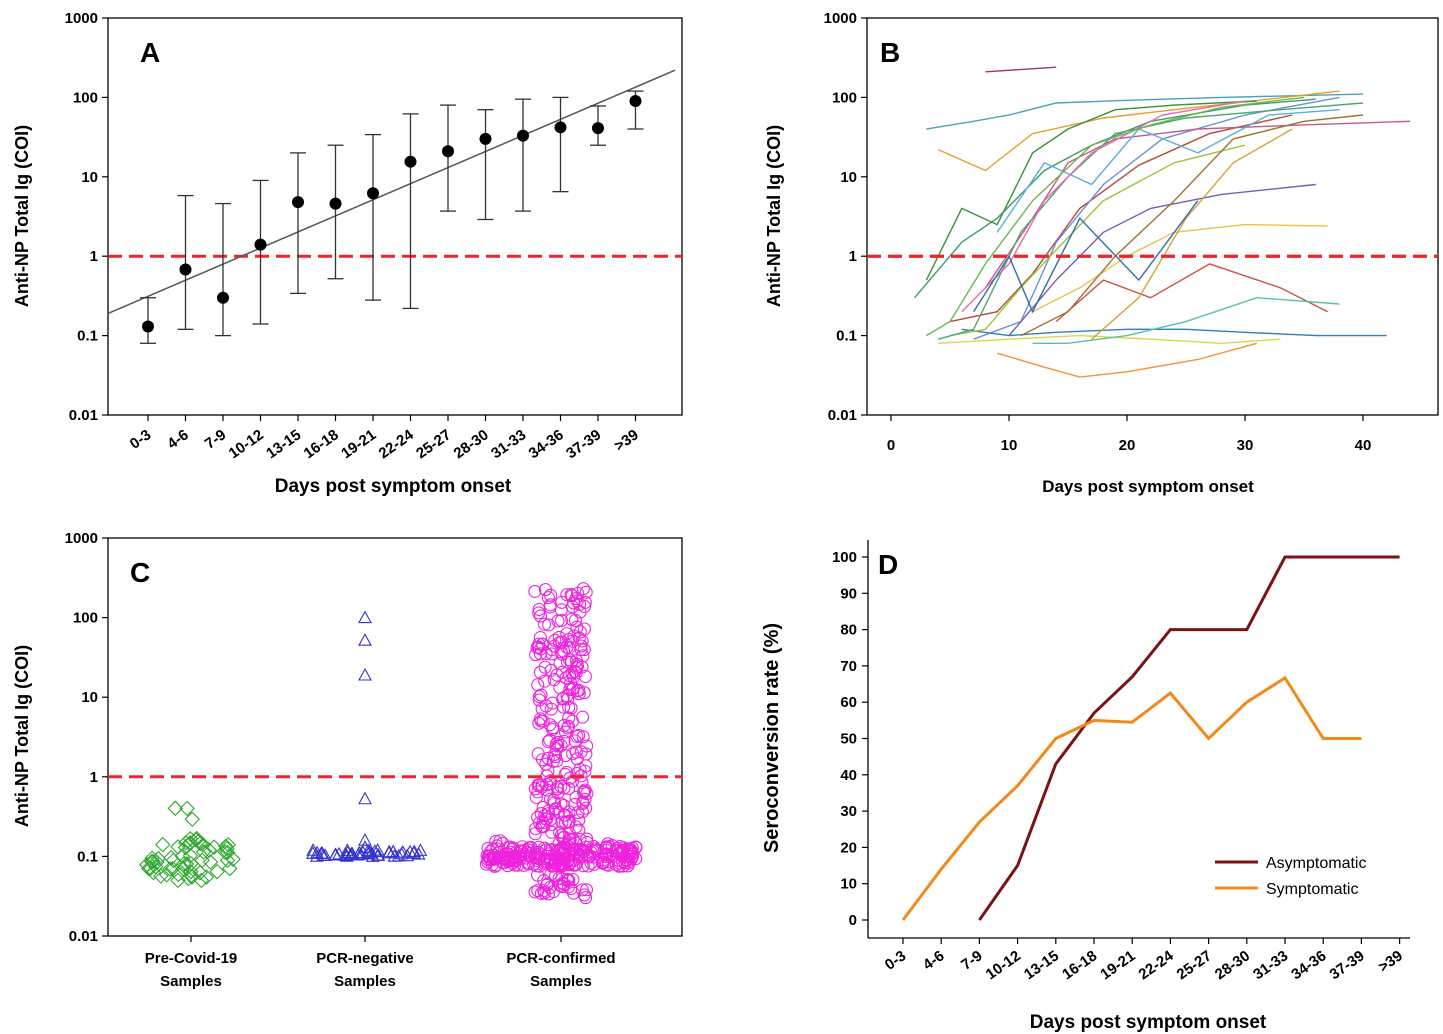  What do you see at coordinates (365, 958) in the screenshot?
I see `group-label: PCR-negative` at bounding box center [365, 958].